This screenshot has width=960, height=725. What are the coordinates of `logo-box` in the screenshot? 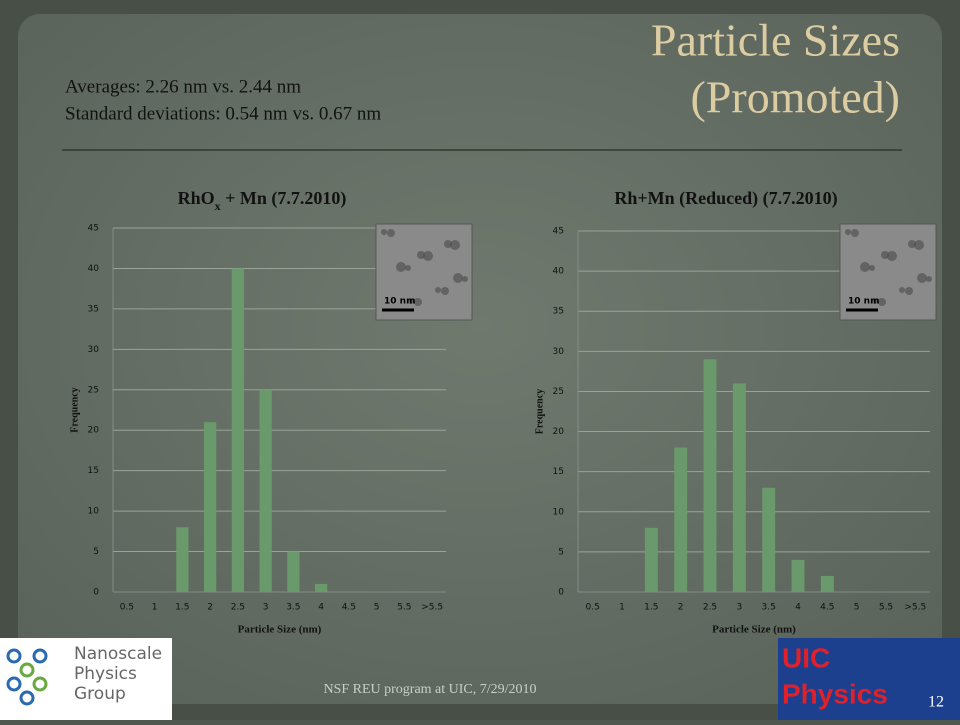 It's located at (86, 679).